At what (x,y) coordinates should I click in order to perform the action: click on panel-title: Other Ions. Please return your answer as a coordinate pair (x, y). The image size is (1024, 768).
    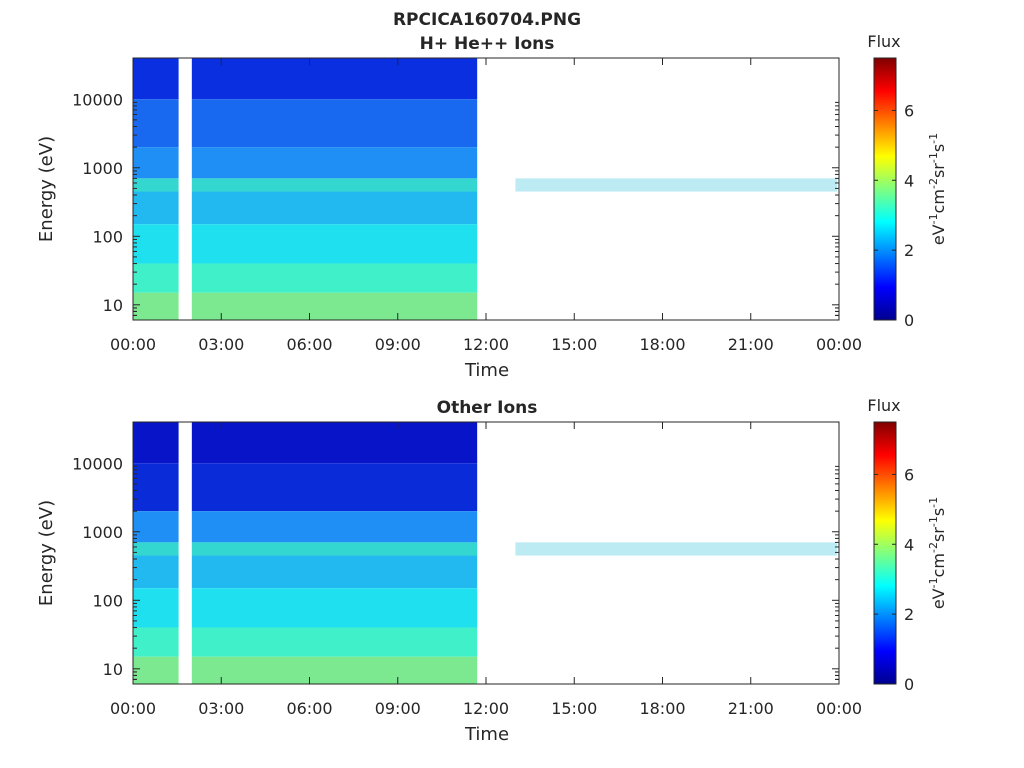
    Looking at the image, I should click on (487, 408).